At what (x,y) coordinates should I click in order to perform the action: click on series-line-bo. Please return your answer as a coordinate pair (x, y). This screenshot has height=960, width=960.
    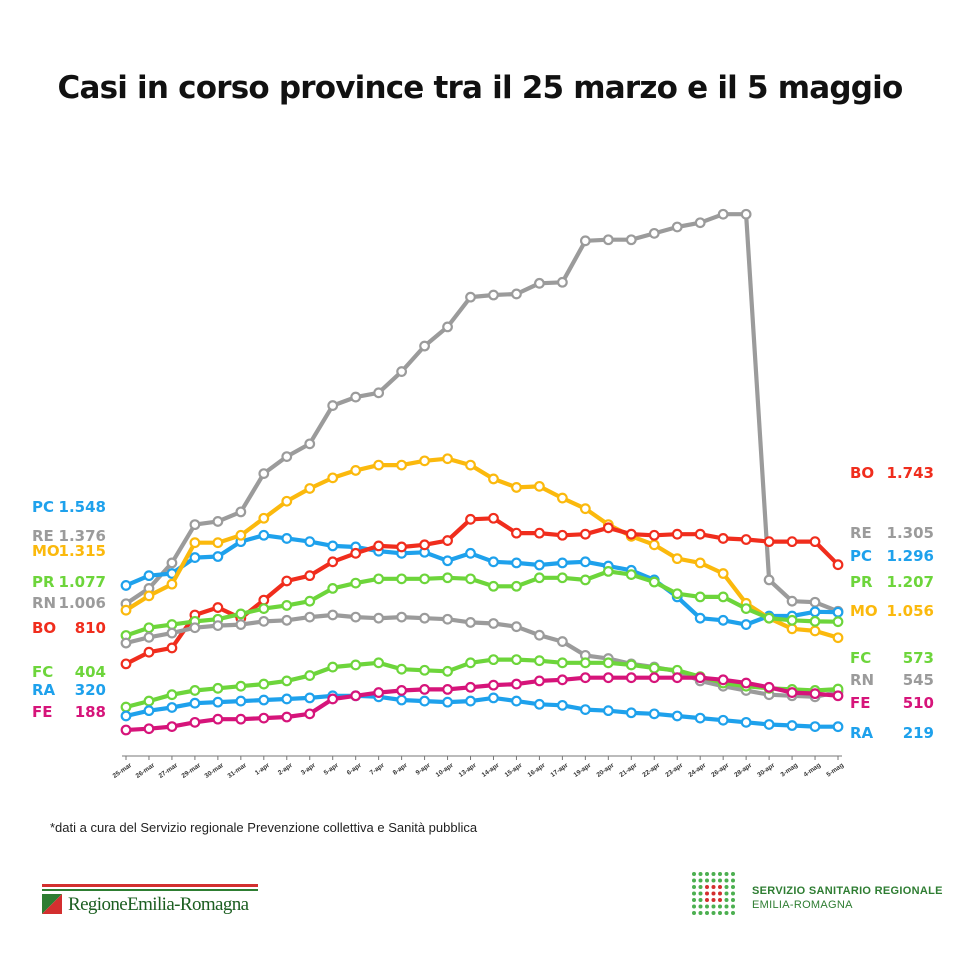
    Looking at the image, I should click on (482, 591).